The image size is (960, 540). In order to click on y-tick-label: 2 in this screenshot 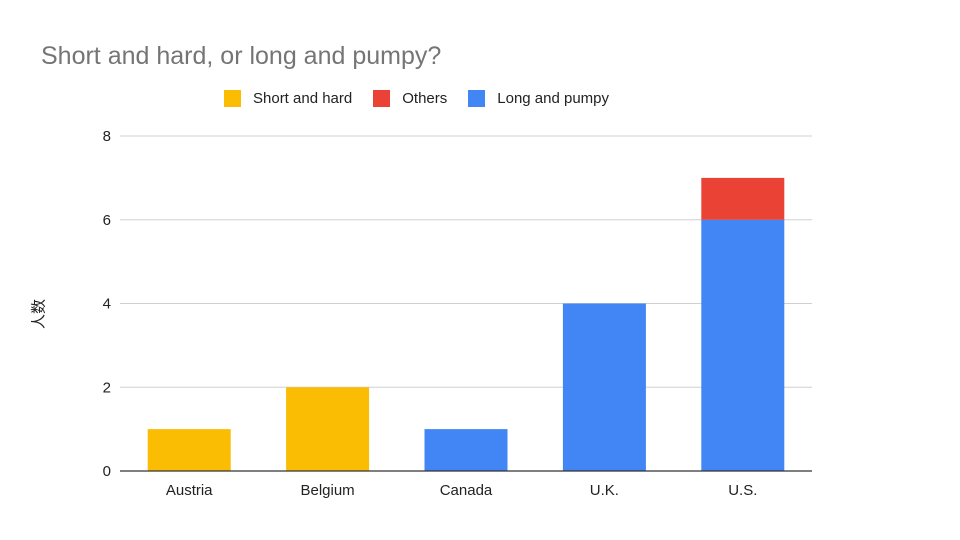, I will do `click(107, 387)`.